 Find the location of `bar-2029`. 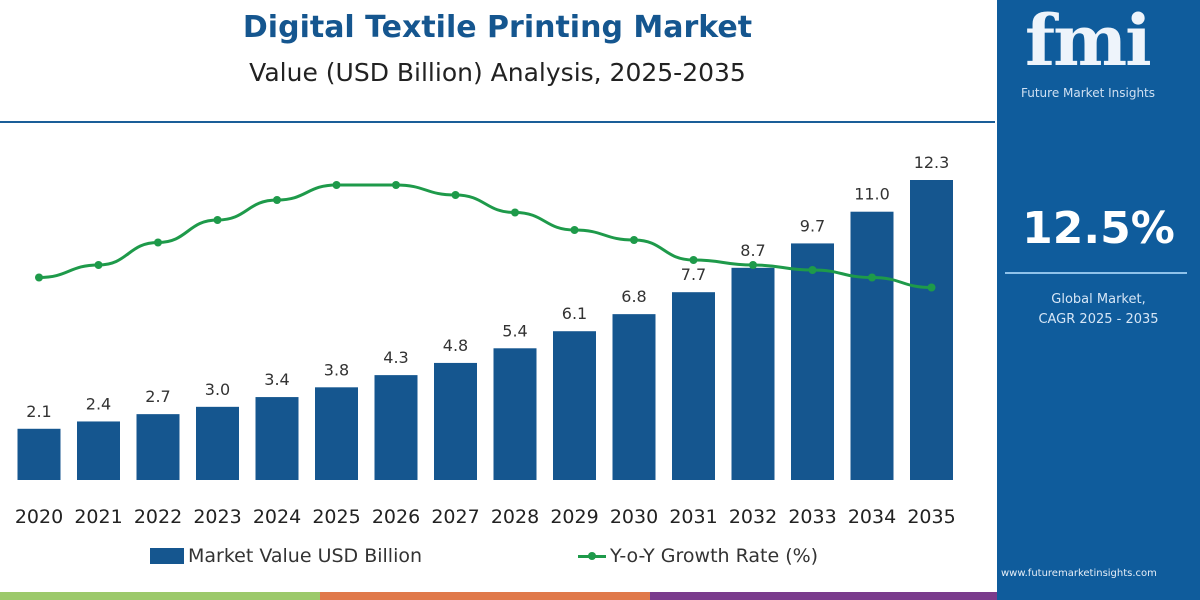

bar-2029 is located at coordinates (574, 405).